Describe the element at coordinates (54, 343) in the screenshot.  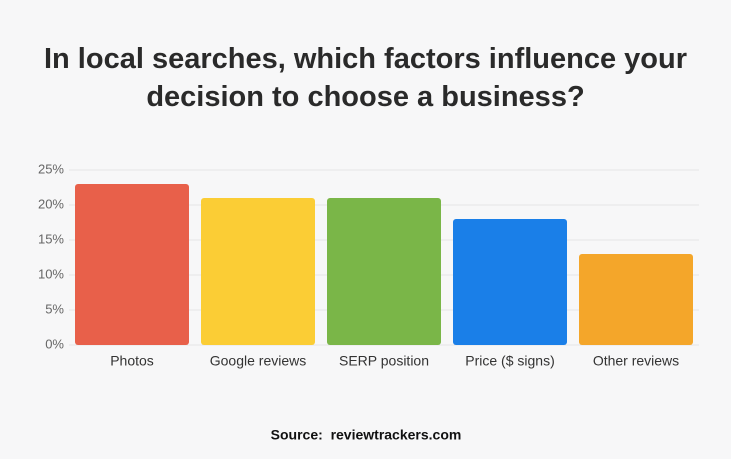
I see `y-tick-label: 0%` at that location.